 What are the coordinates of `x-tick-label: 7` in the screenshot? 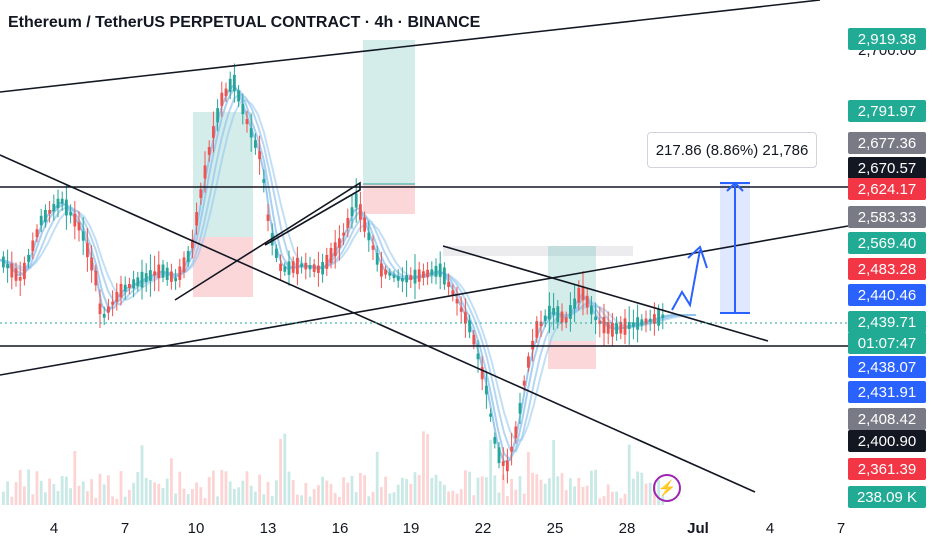 It's located at (841, 528).